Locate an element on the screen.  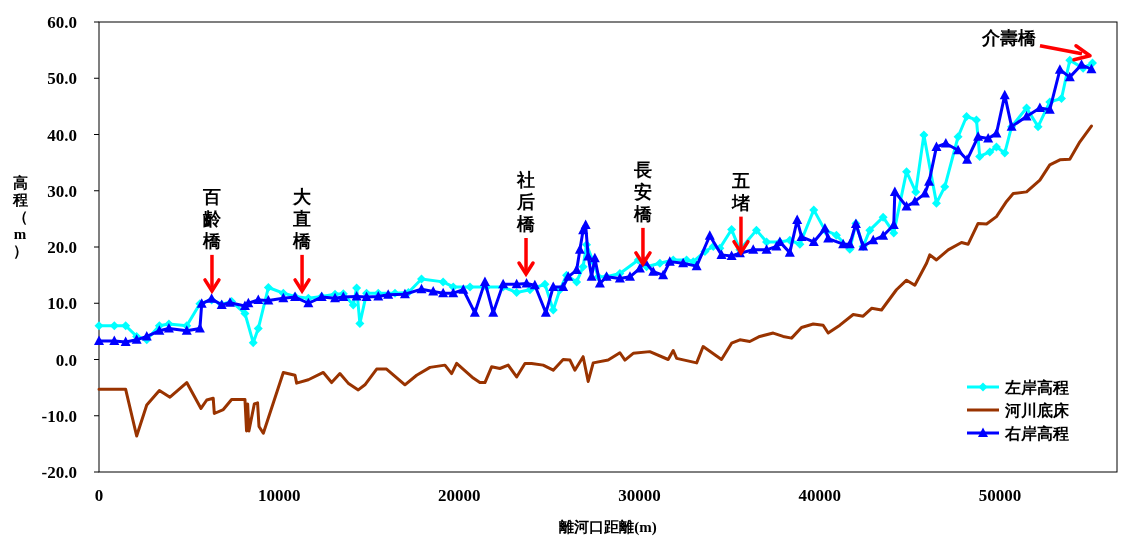
legend-label: 右岸高程 is located at coordinates (1036, 433).